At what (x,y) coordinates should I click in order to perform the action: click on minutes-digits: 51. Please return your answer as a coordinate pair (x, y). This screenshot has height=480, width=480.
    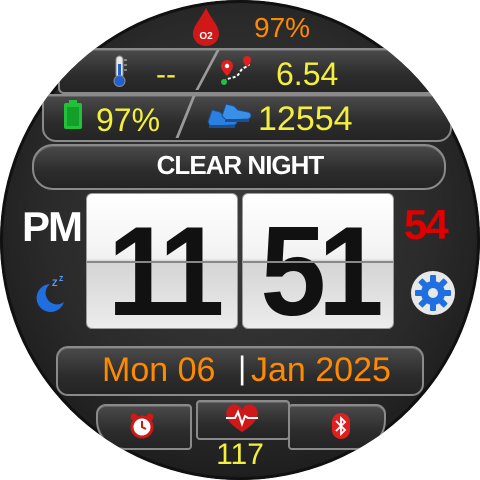
    Looking at the image, I should click on (318, 264).